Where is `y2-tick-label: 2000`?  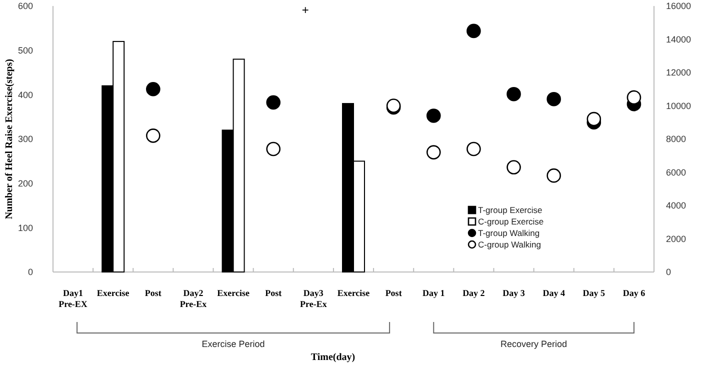 y2-tick-label: 2000 is located at coordinates (676, 239).